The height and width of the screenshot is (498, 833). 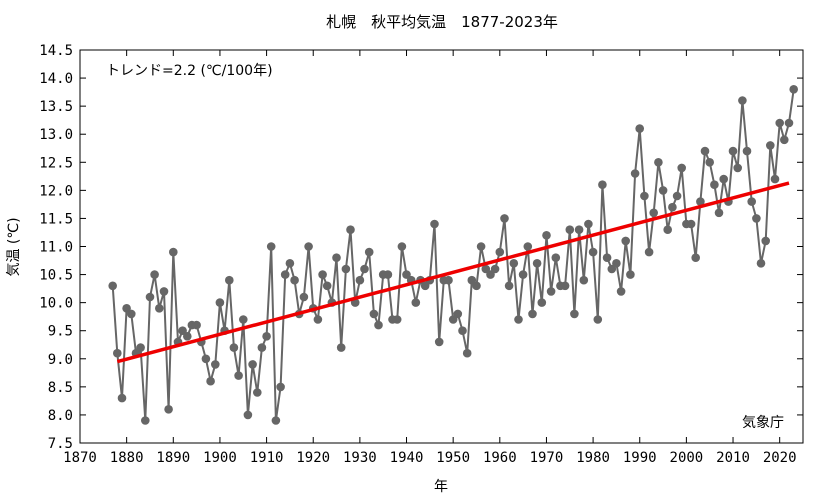 What do you see at coordinates (441, 487) in the screenshot?
I see `x-axis-title: 年` at bounding box center [441, 487].